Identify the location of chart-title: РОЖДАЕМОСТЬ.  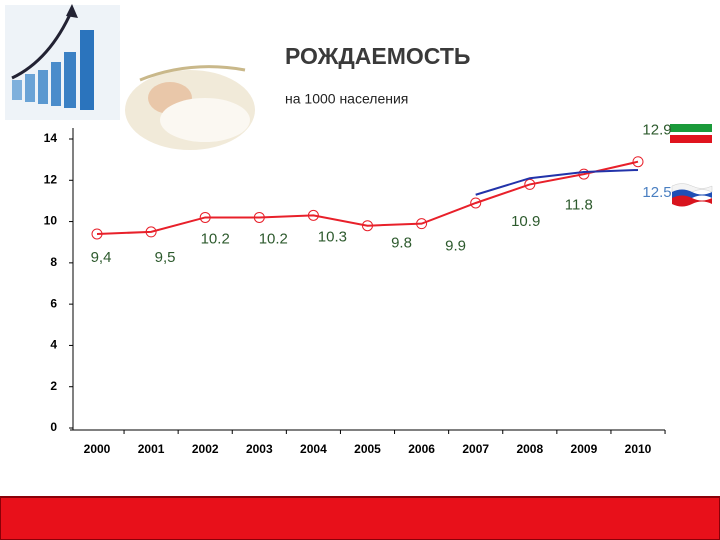
(377, 56).